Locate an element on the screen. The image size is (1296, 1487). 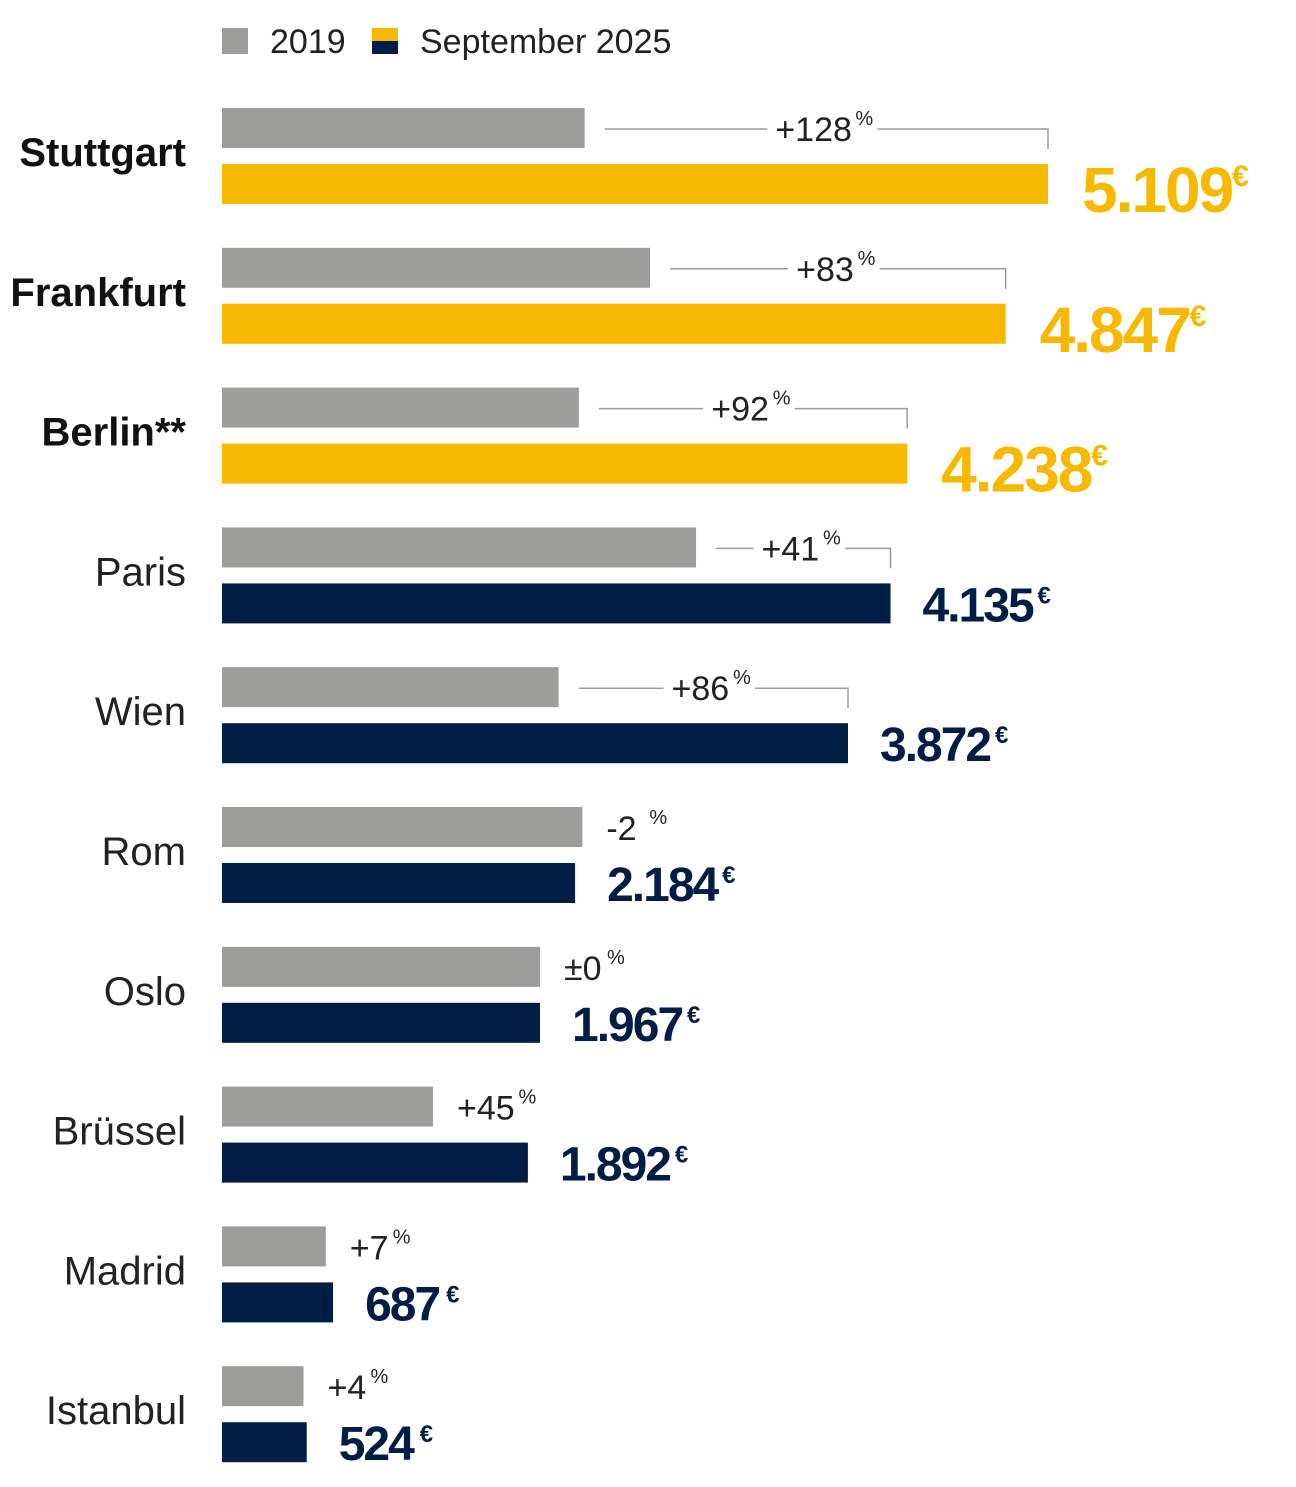
city-label: Rom is located at coordinates (144, 852).